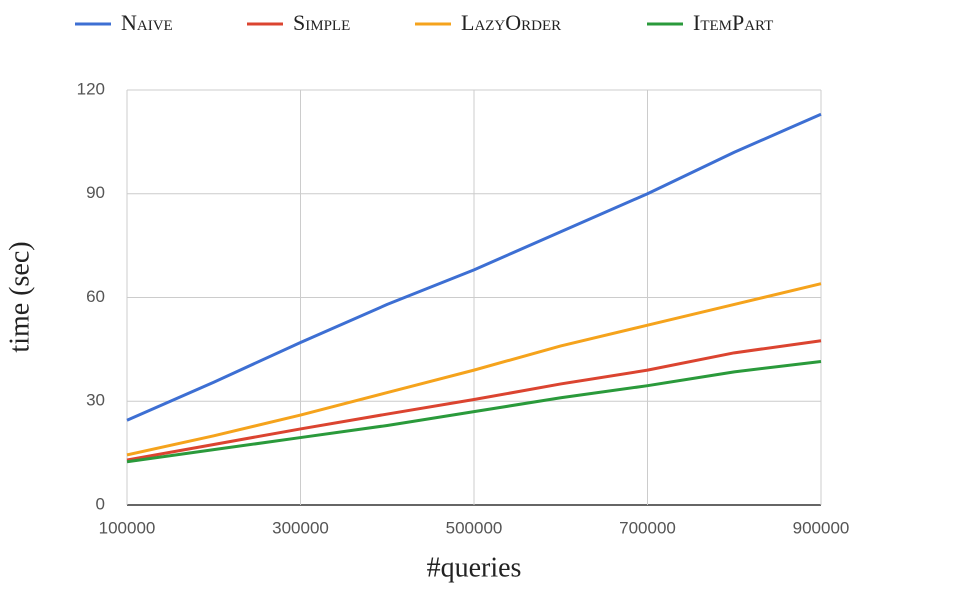 This screenshot has width=963, height=595. What do you see at coordinates (733, 22) in the screenshot?
I see `legend-label: ItemPart` at bounding box center [733, 22].